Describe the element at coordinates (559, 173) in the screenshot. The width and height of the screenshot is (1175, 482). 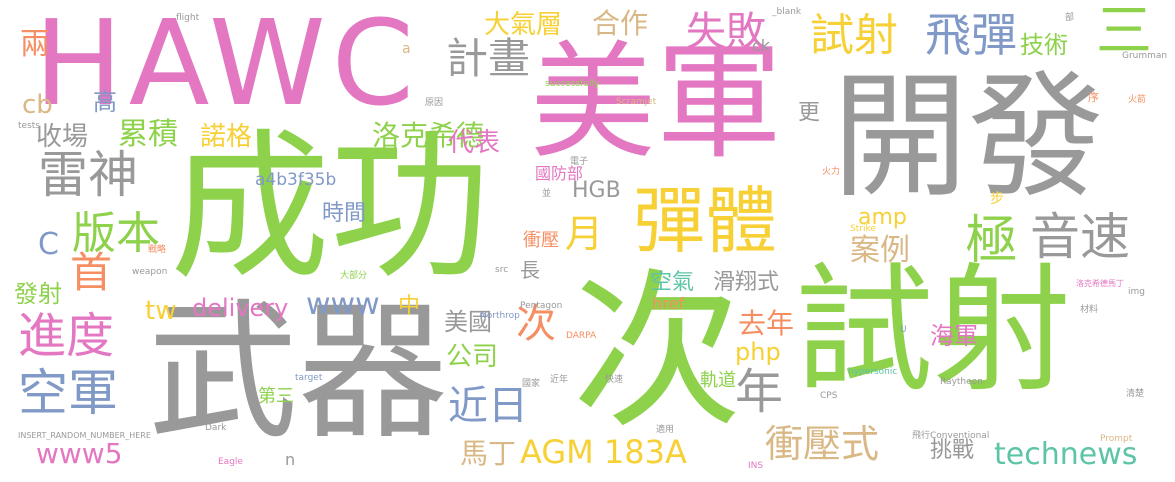
I see `word-guofangbu: 國防部` at that location.